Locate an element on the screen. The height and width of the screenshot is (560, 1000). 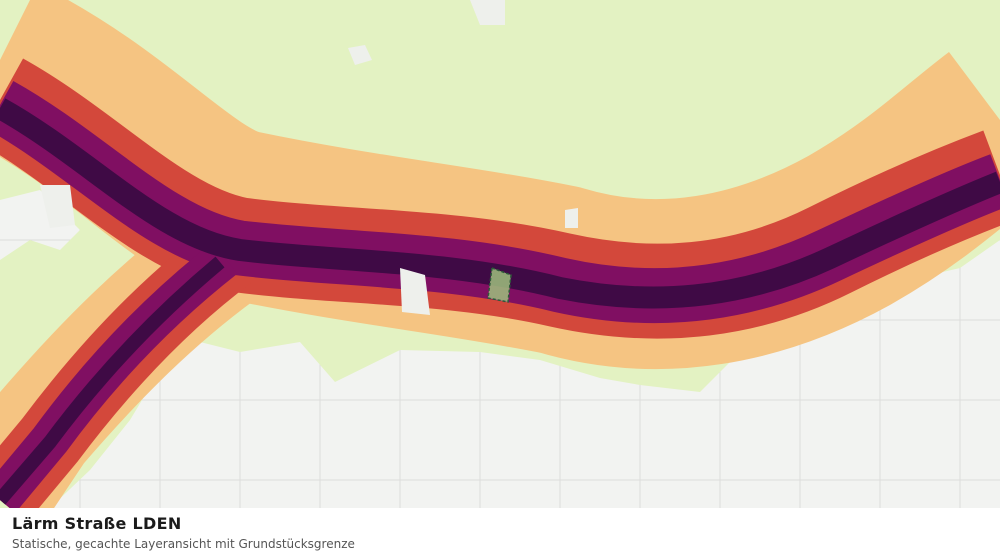
map-title: Lärm Straße LDEN is located at coordinates (97, 523).